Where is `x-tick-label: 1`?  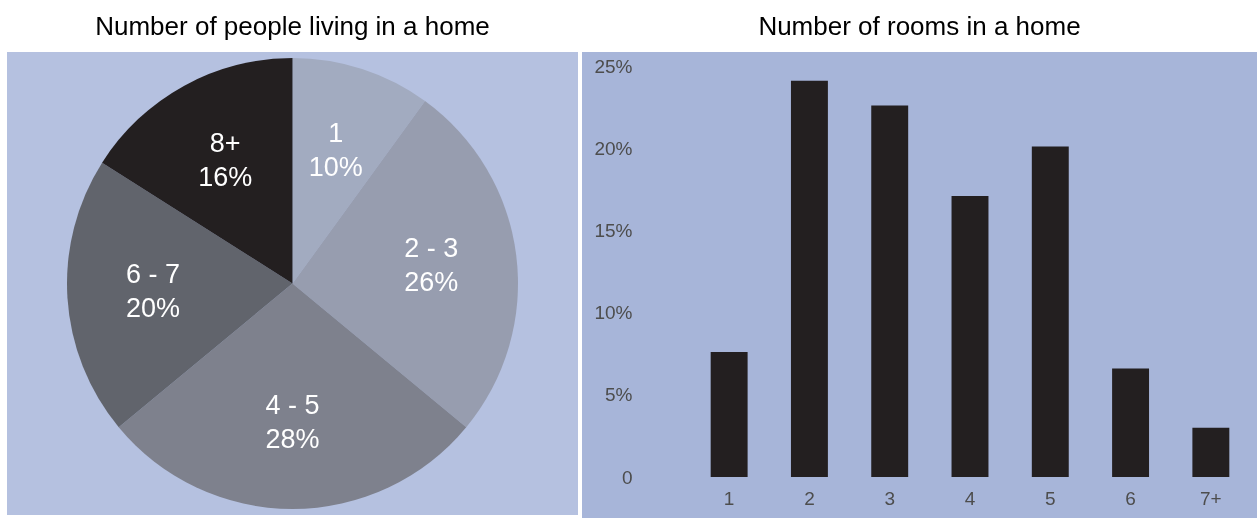 x-tick-label: 1 is located at coordinates (729, 498).